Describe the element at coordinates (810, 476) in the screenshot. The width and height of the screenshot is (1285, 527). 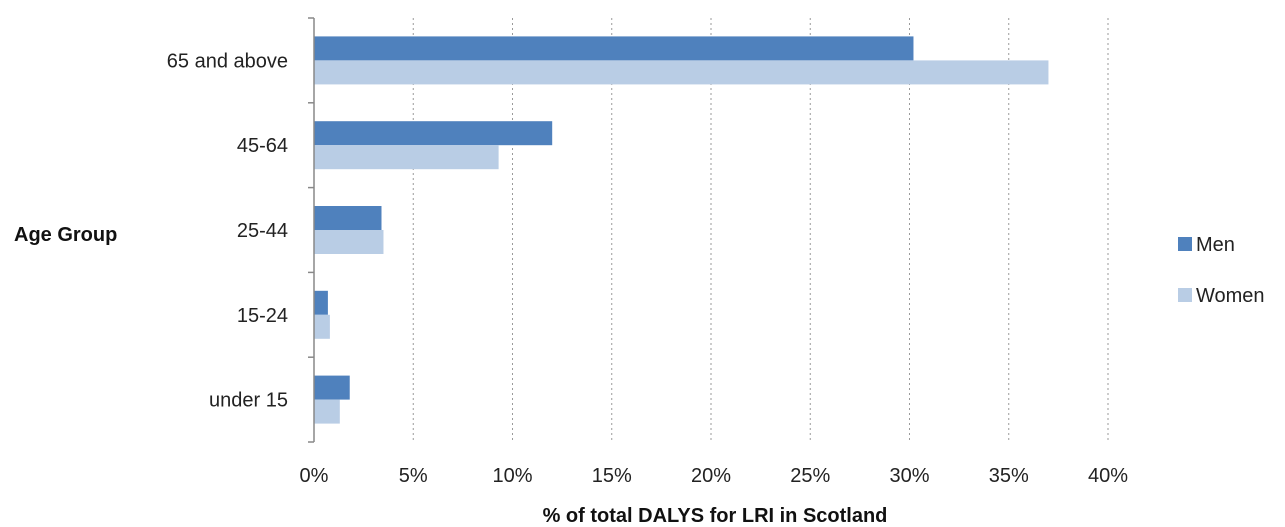
I see `x-tick-label: 25%` at that location.